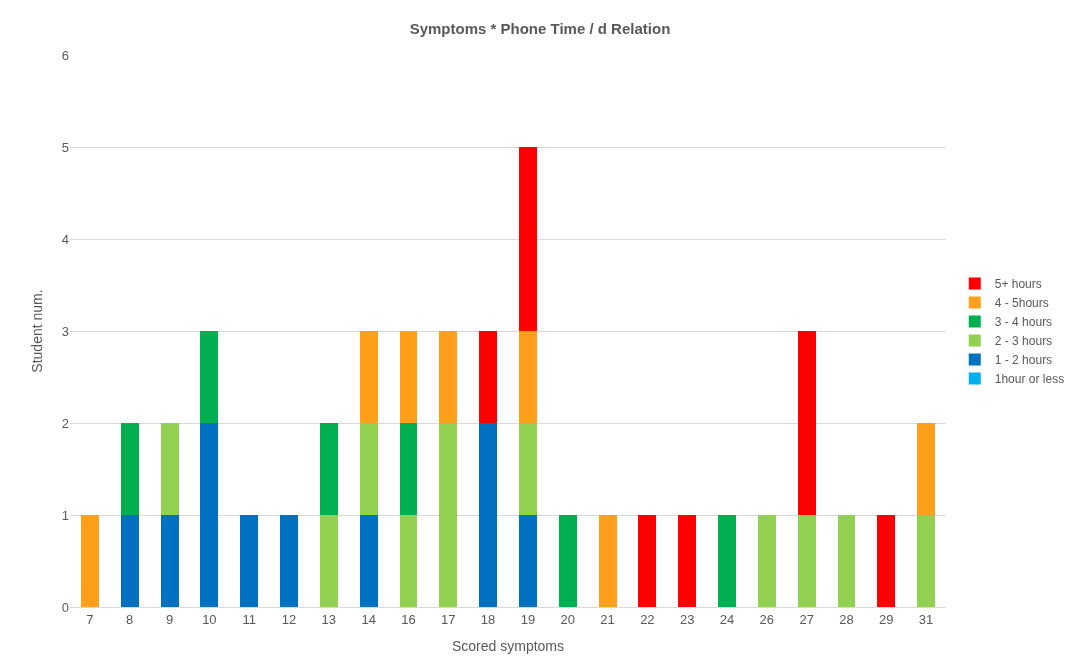 This screenshot has height=662, width=1080. Describe the element at coordinates (886, 619) in the screenshot. I see `x-tick-label: 29` at that location.